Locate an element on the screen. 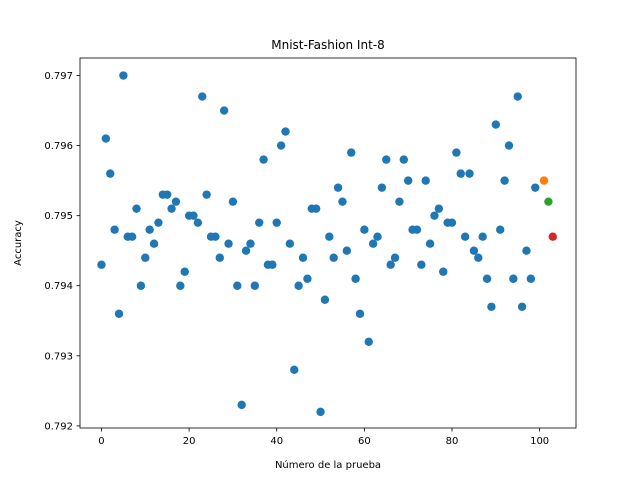  y-tick-label: 0.792 is located at coordinates (58, 426).